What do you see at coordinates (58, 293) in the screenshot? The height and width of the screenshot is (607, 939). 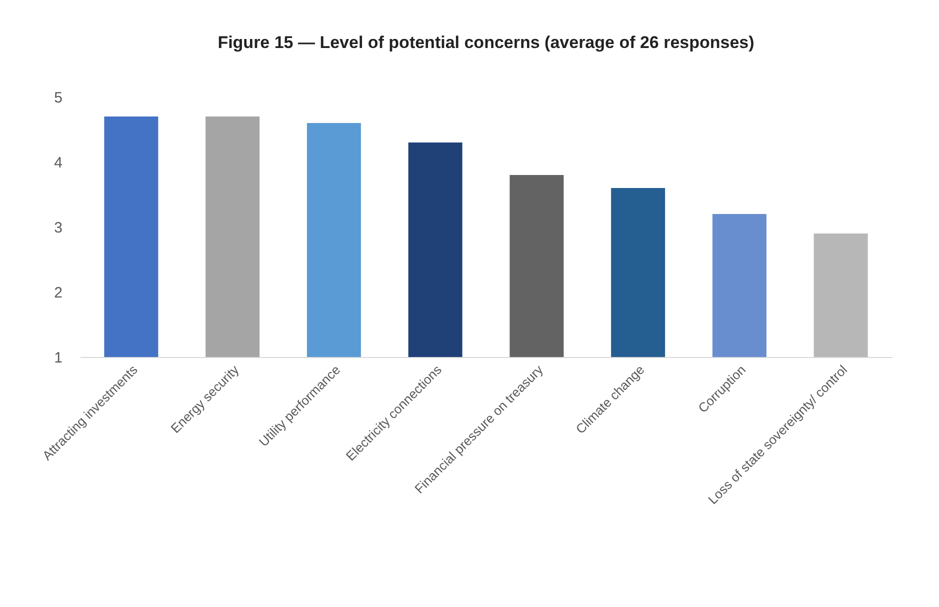 I see `y-tick-label: 2` at bounding box center [58, 293].